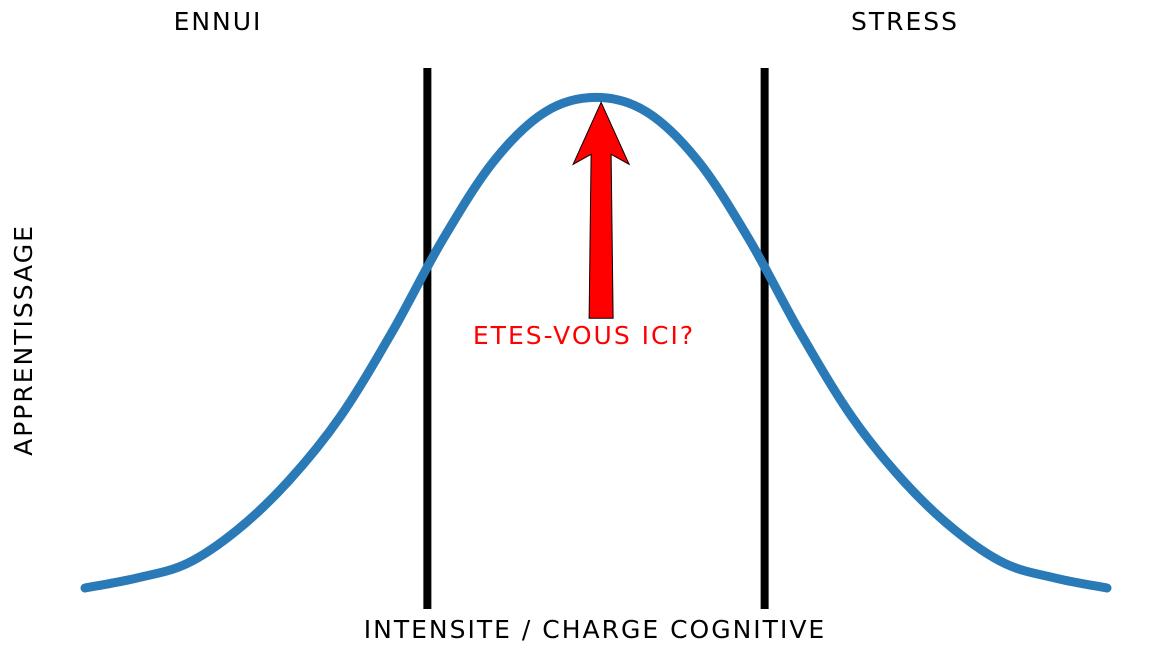  What do you see at coordinates (595, 629) in the screenshot?
I see `x-axis-label: INTENSITE / CHARGE COGNITIVE` at bounding box center [595, 629].